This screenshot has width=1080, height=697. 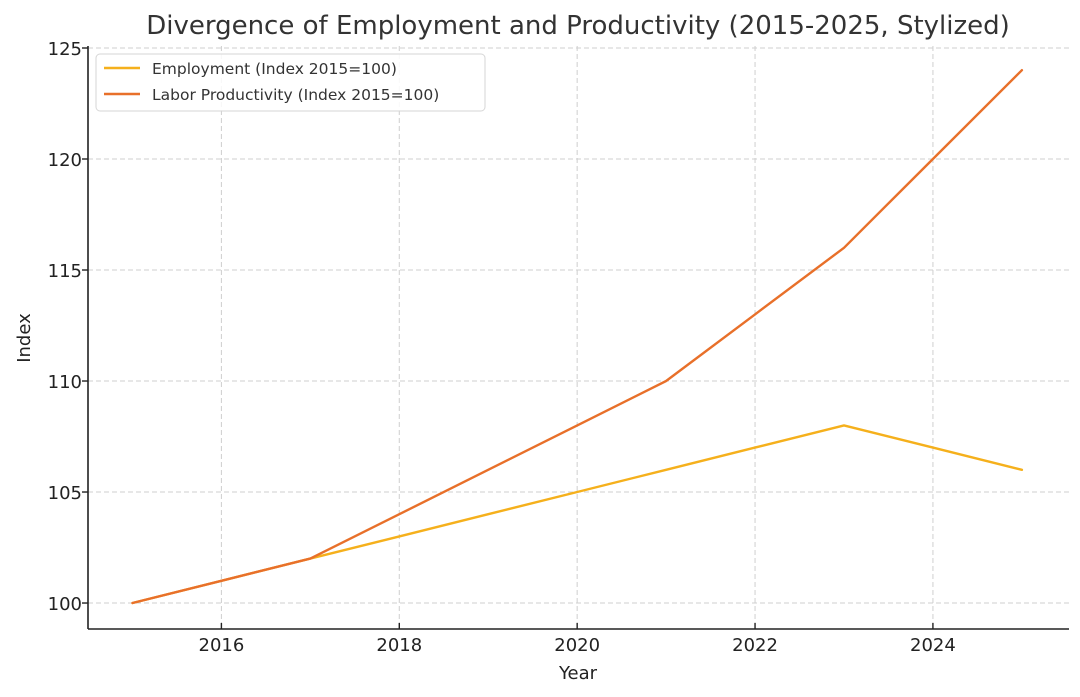 What do you see at coordinates (65, 49) in the screenshot?
I see `y-tick-label: 125` at bounding box center [65, 49].